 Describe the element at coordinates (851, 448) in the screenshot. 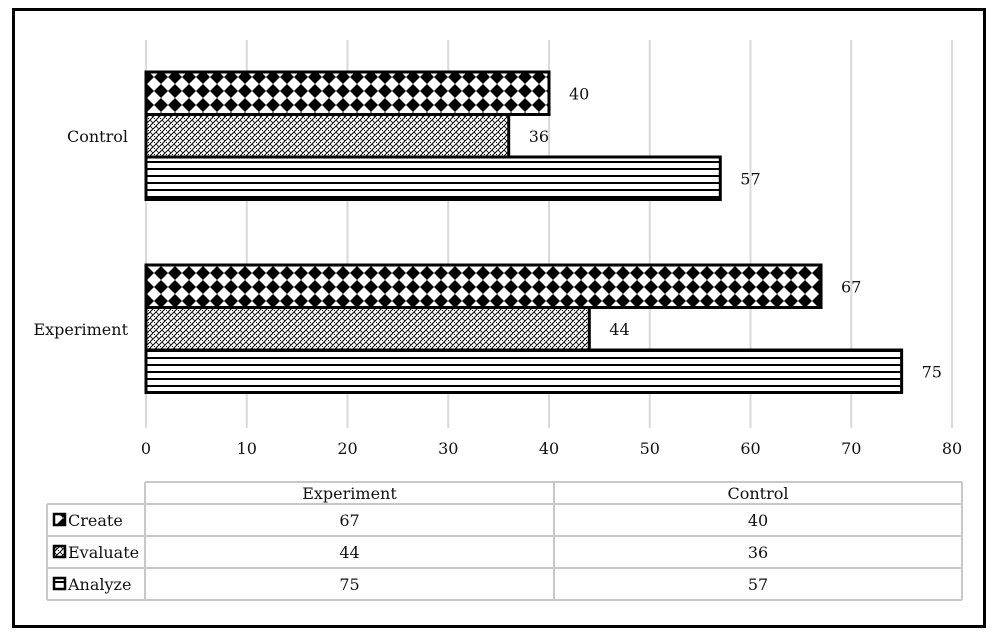

I see `x-tick-label: 70` at that location.